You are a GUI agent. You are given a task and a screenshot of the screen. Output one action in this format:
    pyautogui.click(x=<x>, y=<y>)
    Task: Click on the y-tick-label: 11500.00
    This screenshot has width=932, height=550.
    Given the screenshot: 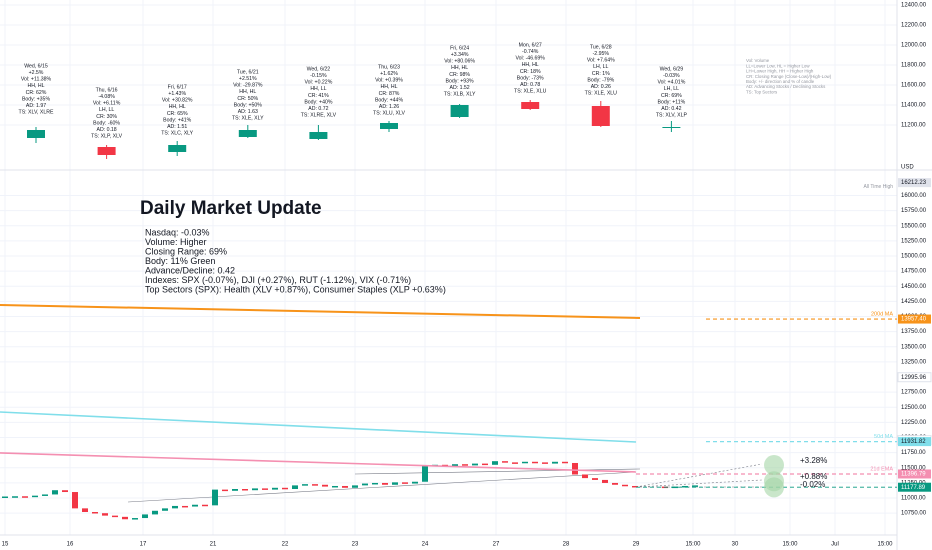 What is the action you would take?
    pyautogui.click(x=913, y=468)
    